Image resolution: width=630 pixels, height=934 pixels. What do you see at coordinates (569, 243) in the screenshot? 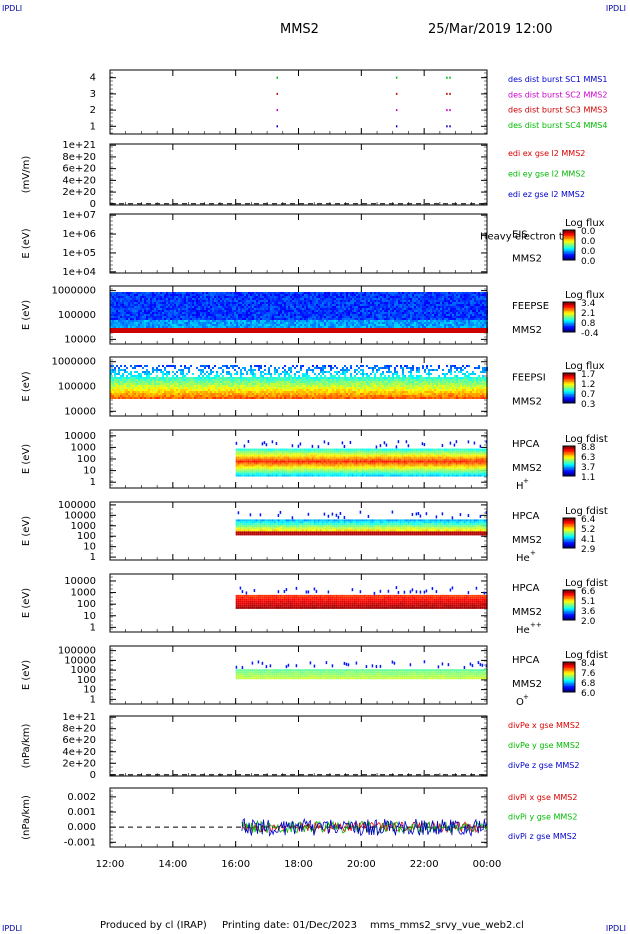
I see `colorbar-swatch` at bounding box center [569, 243].